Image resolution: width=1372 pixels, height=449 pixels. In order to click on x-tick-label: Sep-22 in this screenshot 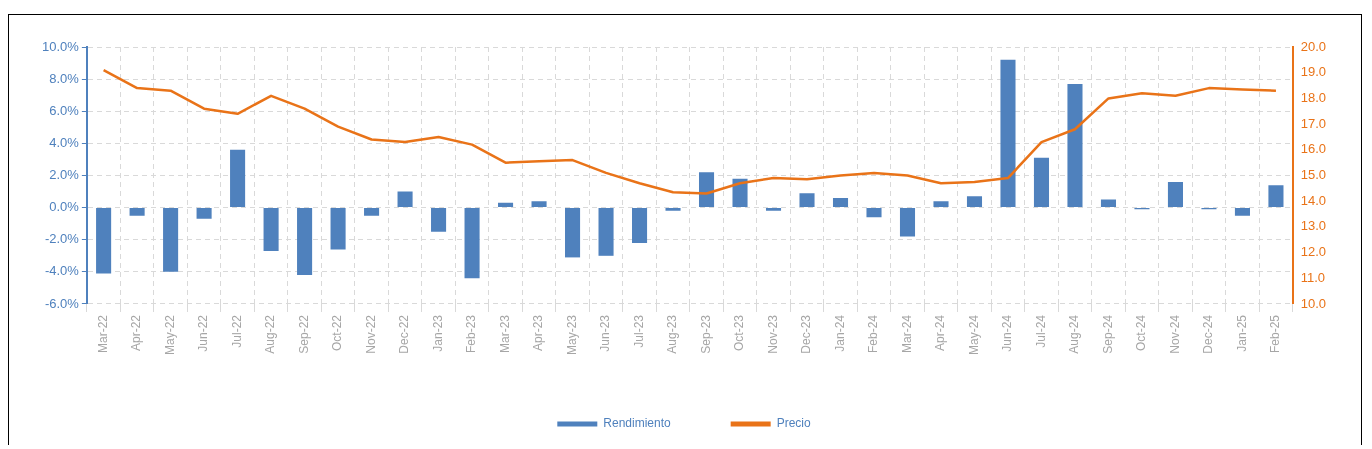, I will do `click(303, 334)`.